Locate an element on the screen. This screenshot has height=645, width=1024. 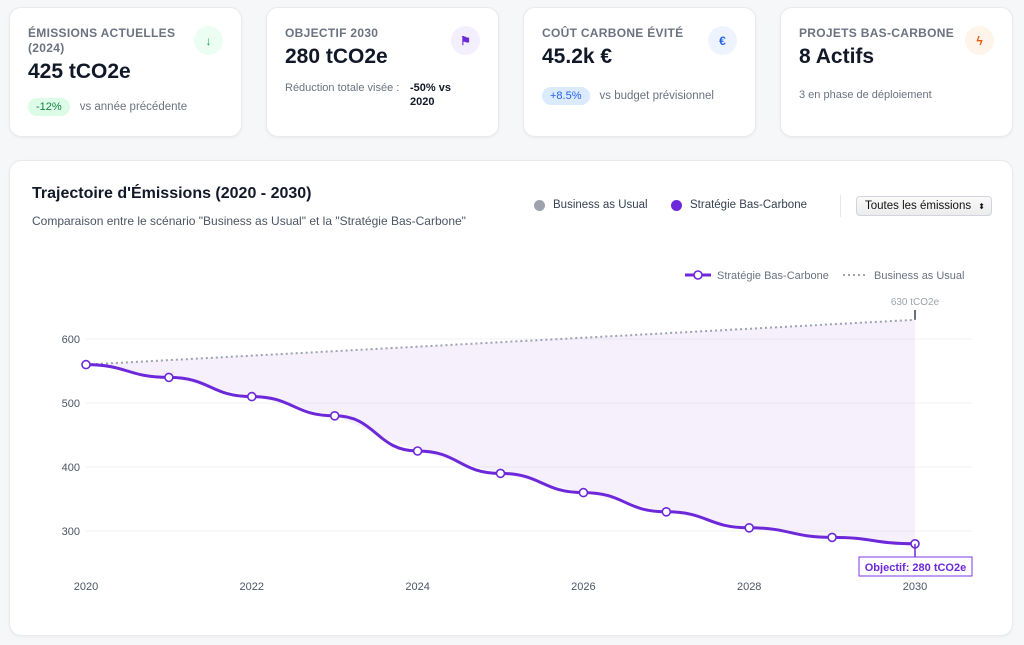
card-note: vs année précédente is located at coordinates (133, 107).